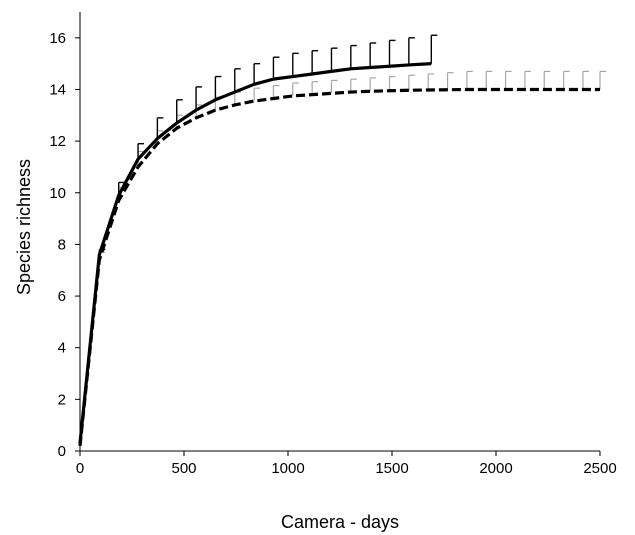 The height and width of the screenshot is (535, 635). I want to click on y-tick-label: 10, so click(57, 193).